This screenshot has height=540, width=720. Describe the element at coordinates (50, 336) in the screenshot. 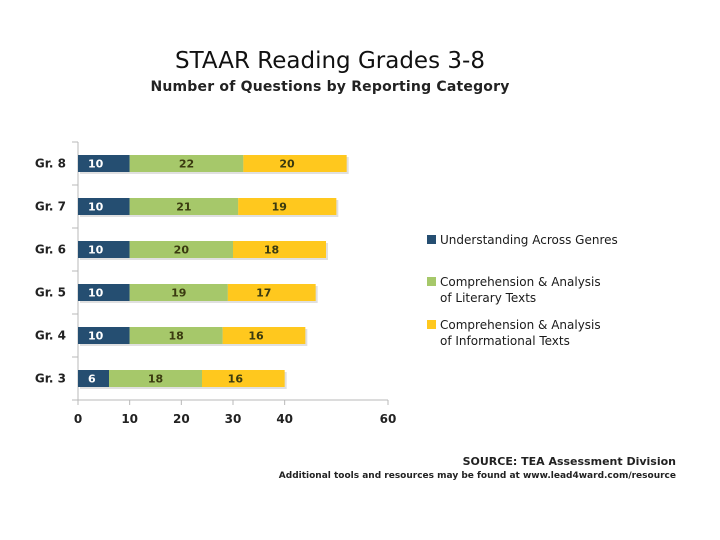

I see `category-label: Gr. 4` at that location.